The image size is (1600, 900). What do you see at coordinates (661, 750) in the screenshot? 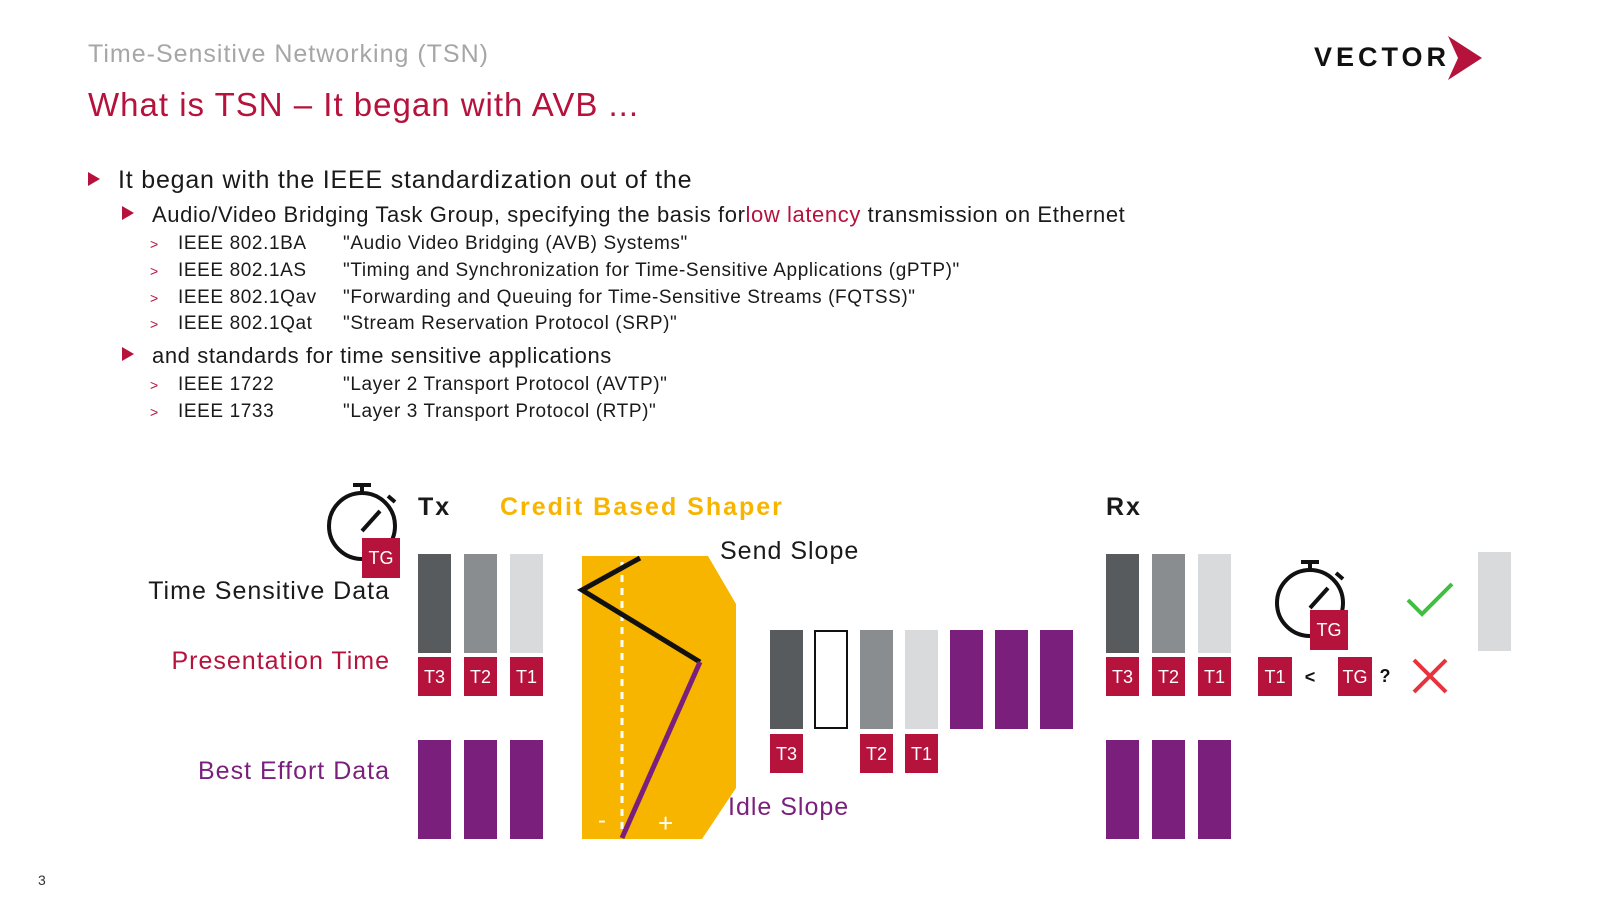
I see `idle-slope-line` at bounding box center [661, 750].